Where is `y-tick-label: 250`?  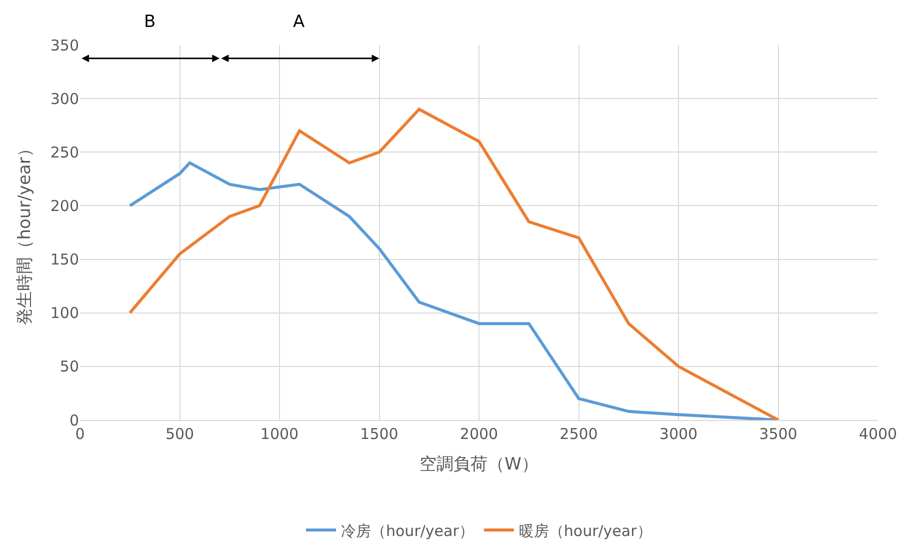 y-tick-label: 250 is located at coordinates (64, 152).